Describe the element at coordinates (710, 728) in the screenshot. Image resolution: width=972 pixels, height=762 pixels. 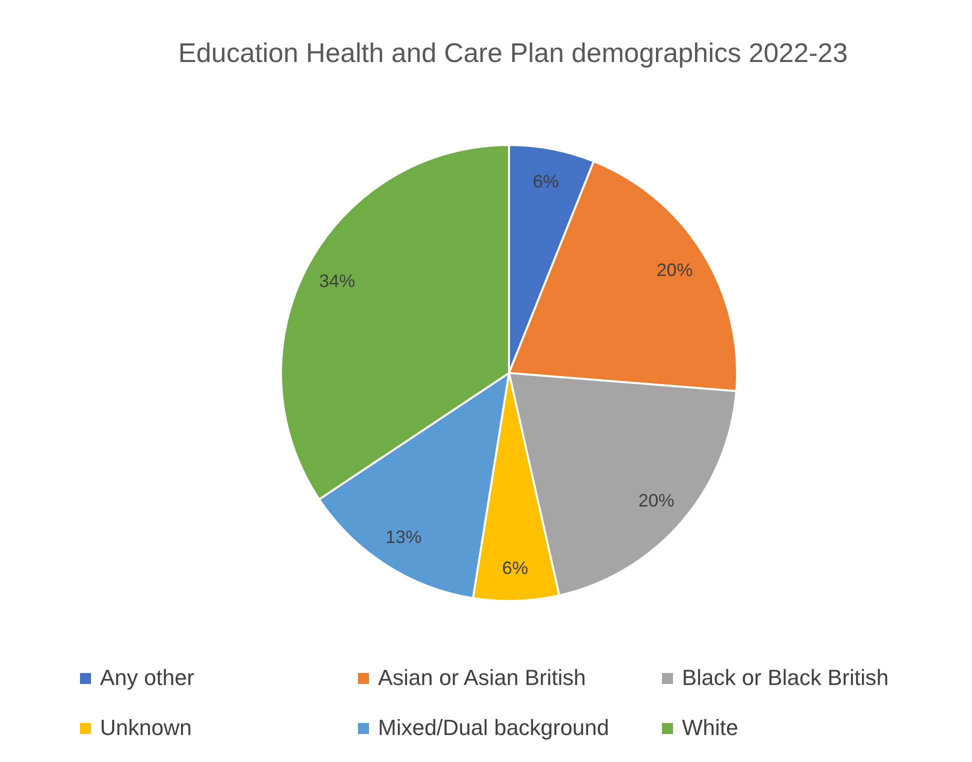
I see `legend-label: White` at that location.